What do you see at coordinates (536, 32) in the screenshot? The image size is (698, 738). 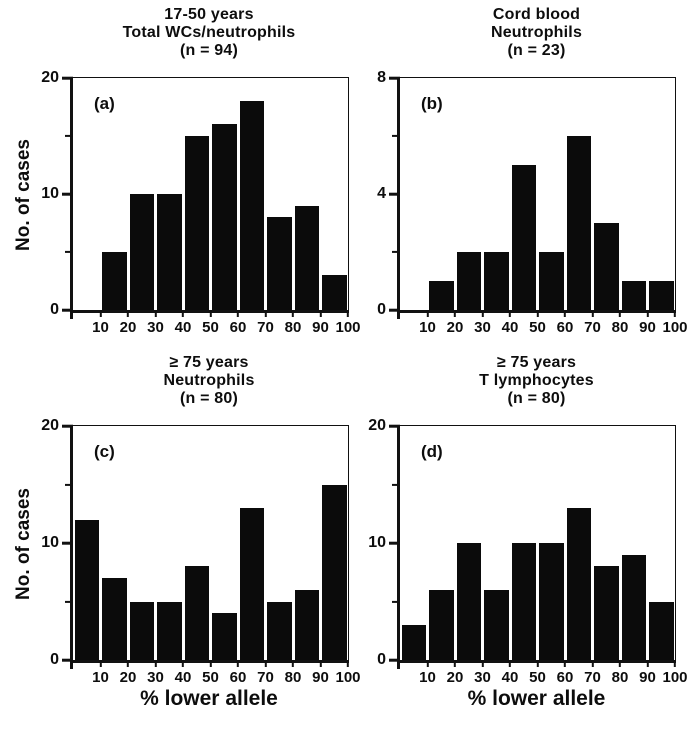 I see `panel-b-title-line-2: Neutrophils` at bounding box center [536, 32].